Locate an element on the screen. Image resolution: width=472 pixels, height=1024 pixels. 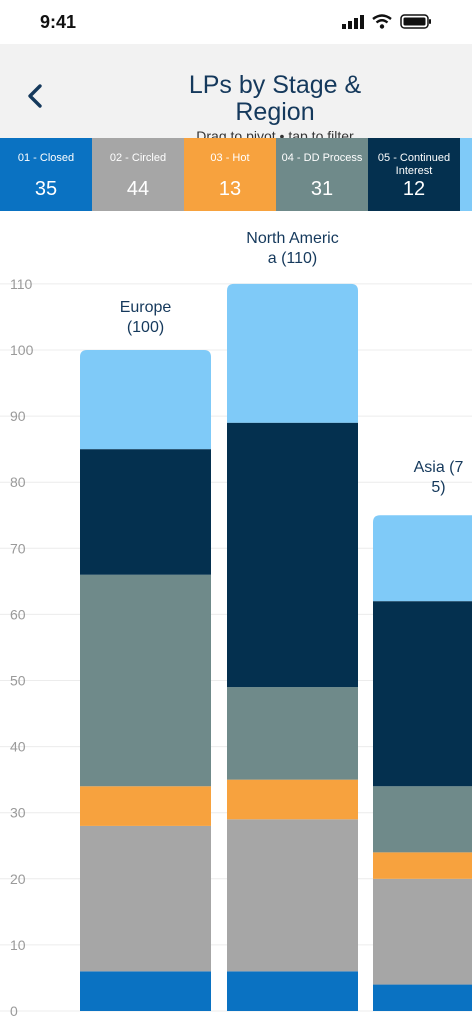
stage-tile: 05 - Continued Interest 12 is located at coordinates (414, 174).